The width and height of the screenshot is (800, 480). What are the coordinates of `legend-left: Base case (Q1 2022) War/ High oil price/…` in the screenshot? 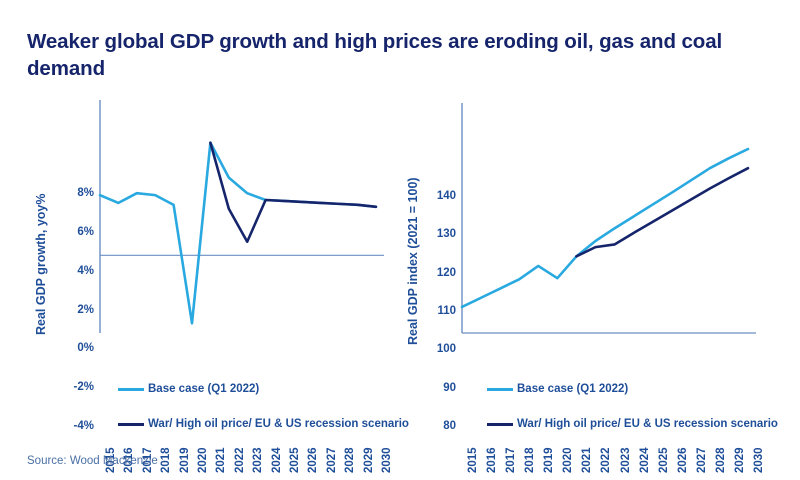 It's located at (263, 406).